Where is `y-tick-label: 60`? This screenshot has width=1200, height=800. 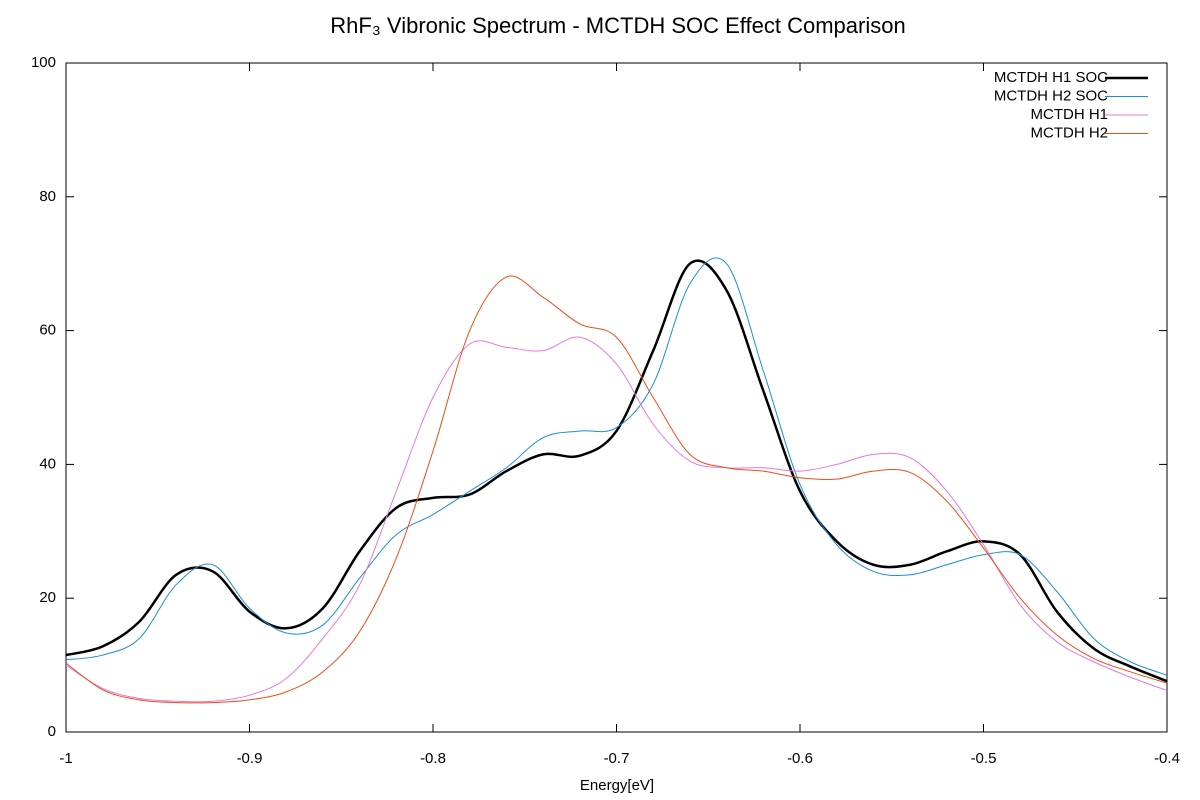
y-tick-label: 60 is located at coordinates (47, 330).